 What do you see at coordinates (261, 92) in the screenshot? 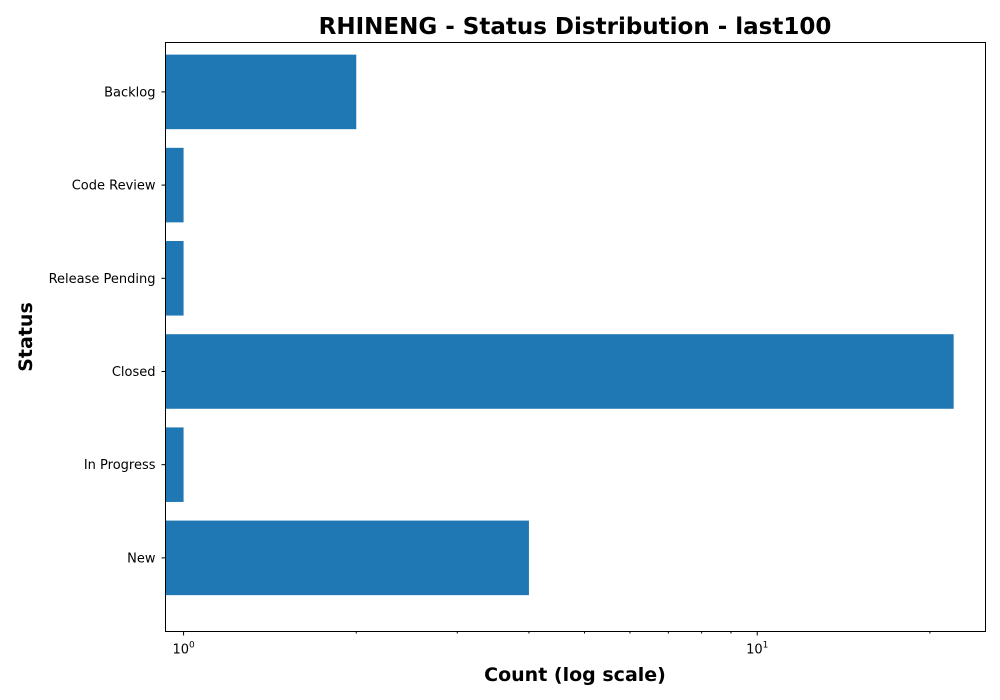
I see `bar-backlog` at bounding box center [261, 92].